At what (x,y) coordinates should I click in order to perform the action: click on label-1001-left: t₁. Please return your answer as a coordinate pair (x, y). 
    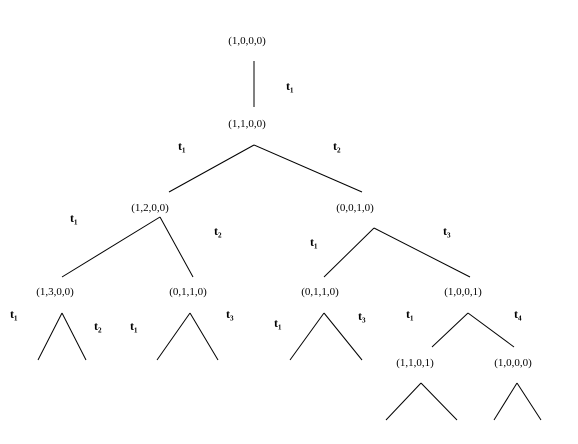
    Looking at the image, I should click on (410, 314).